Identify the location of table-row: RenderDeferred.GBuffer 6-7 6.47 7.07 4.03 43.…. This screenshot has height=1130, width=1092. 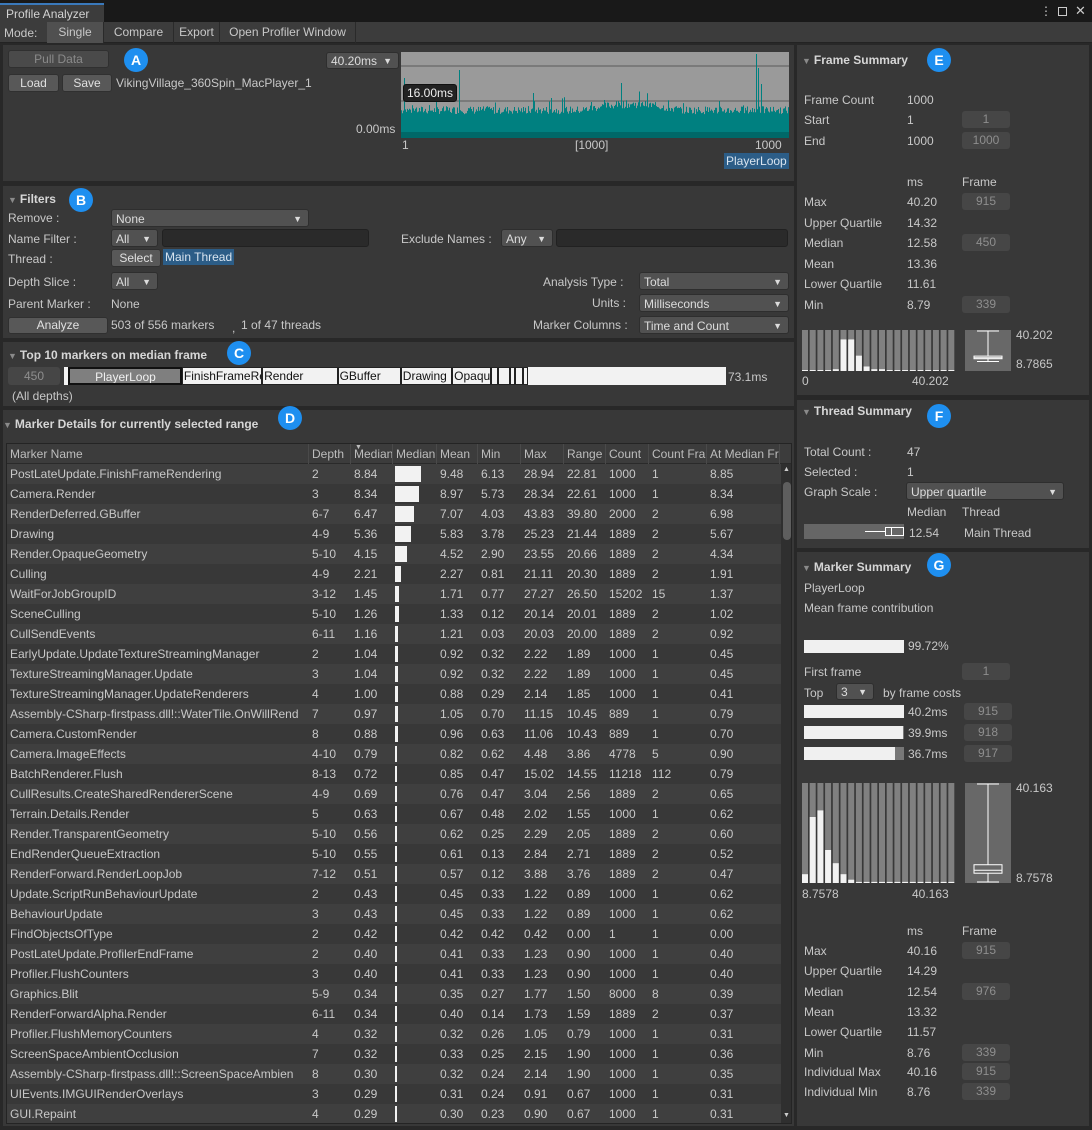
(396, 514).